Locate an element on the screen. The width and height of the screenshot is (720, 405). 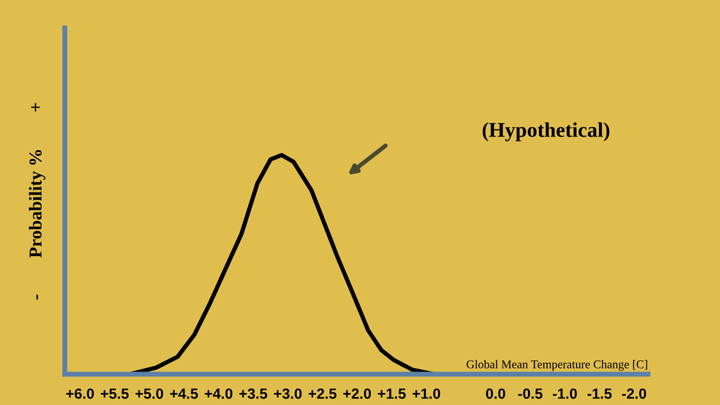
x-tick-label: +1.5 is located at coordinates (392, 393).